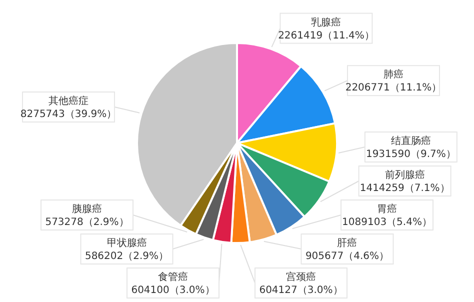 The image size is (474, 302). Describe the element at coordinates (87, 222) in the screenshot. I see `data-label: 573278（2.9%）` at that location.